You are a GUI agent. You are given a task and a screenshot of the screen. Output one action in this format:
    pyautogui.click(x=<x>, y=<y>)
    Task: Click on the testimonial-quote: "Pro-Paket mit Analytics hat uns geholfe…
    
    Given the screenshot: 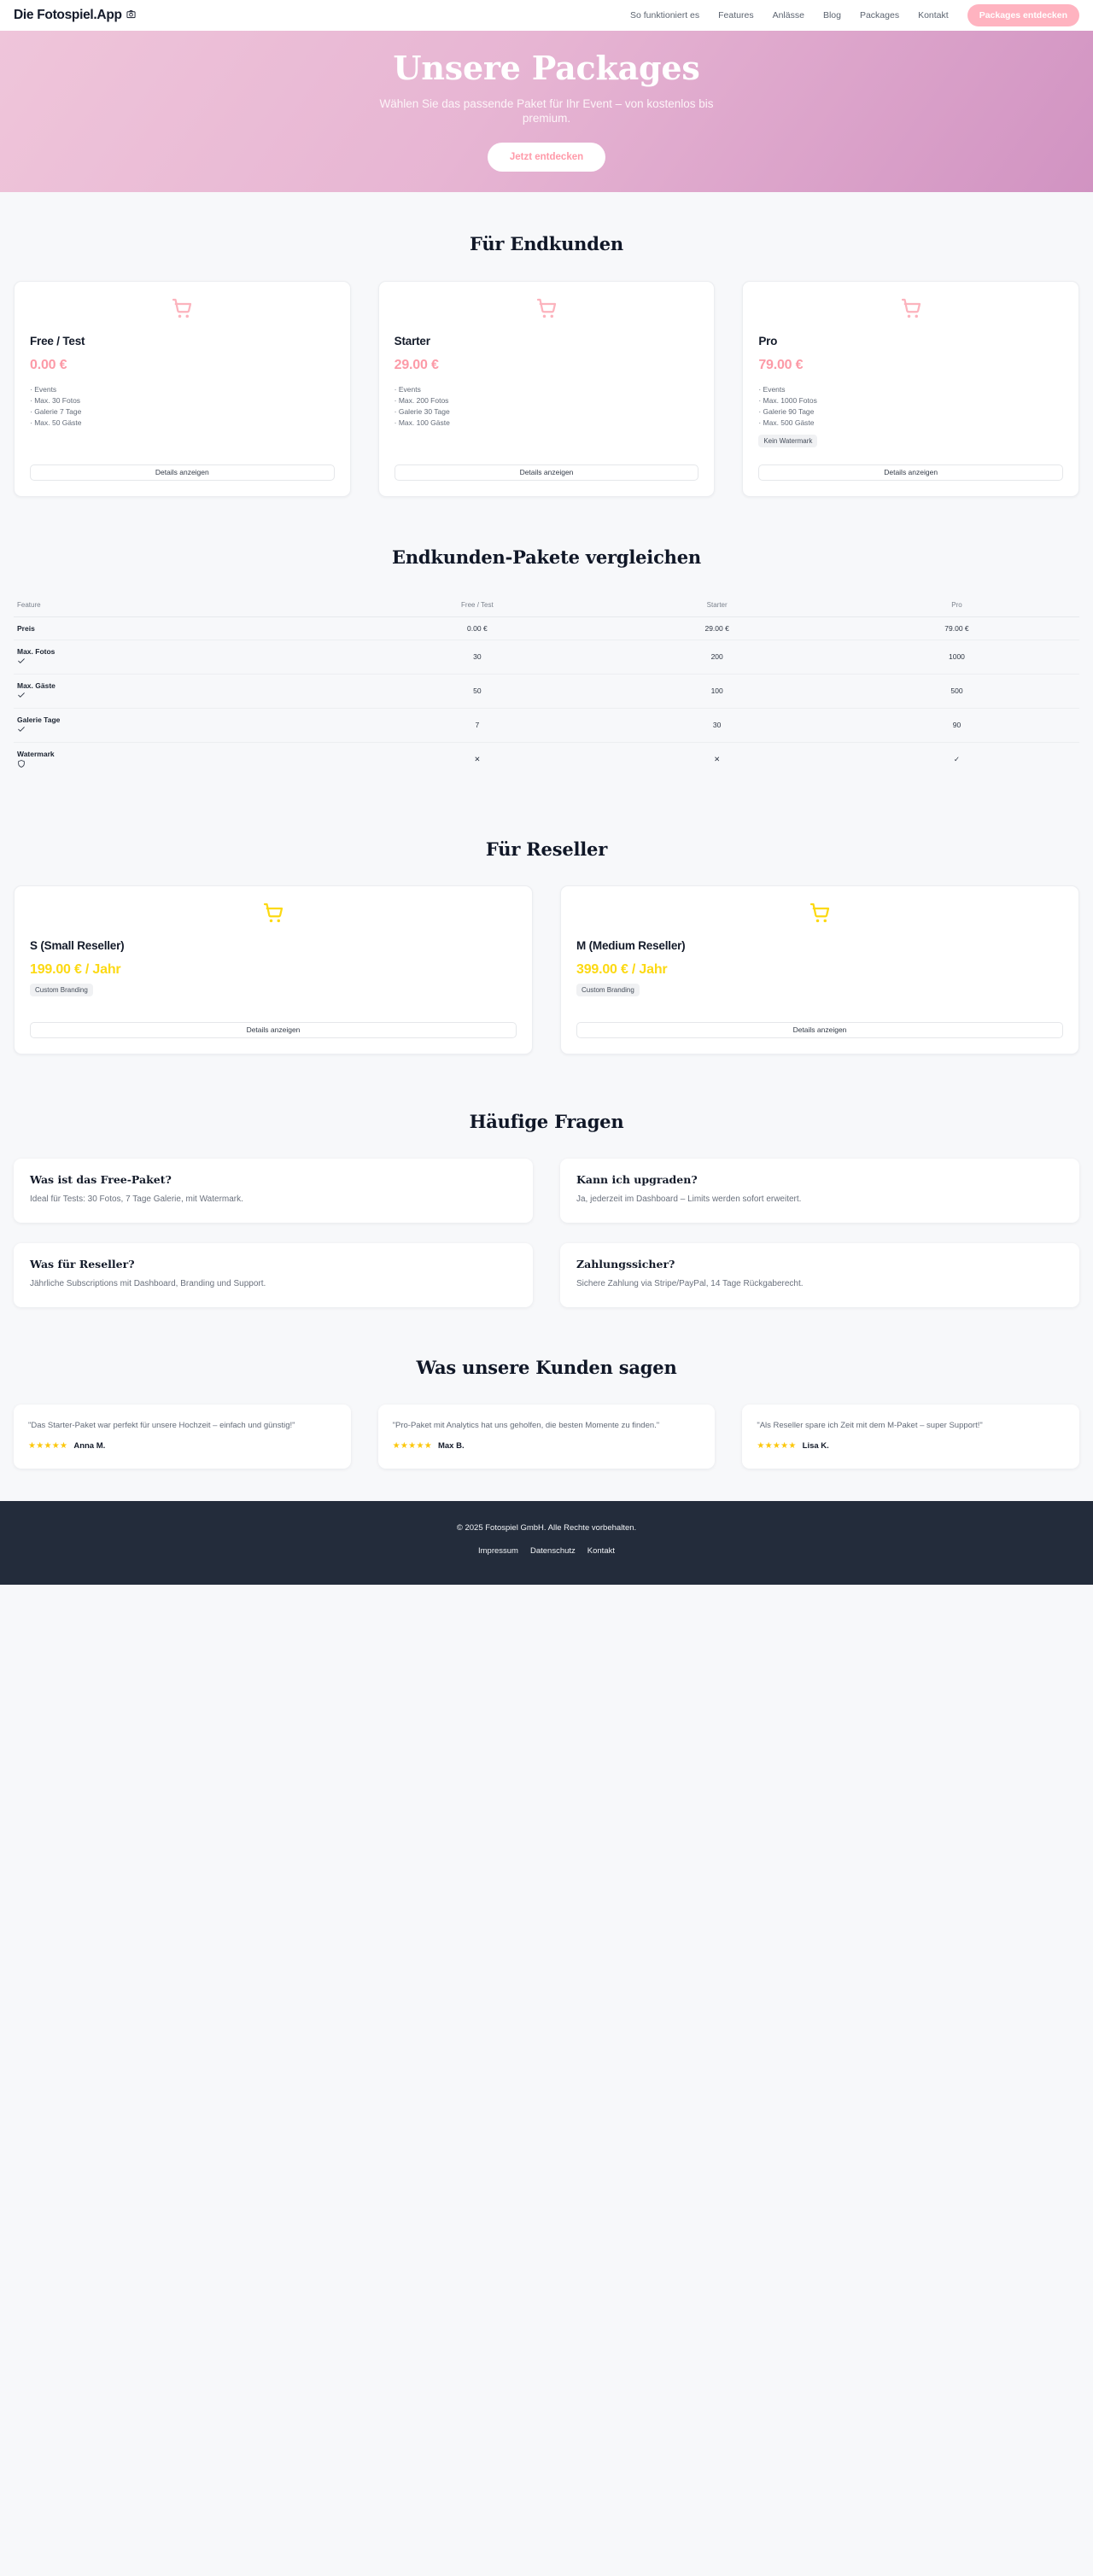 What is the action you would take?
    pyautogui.click(x=526, y=1425)
    